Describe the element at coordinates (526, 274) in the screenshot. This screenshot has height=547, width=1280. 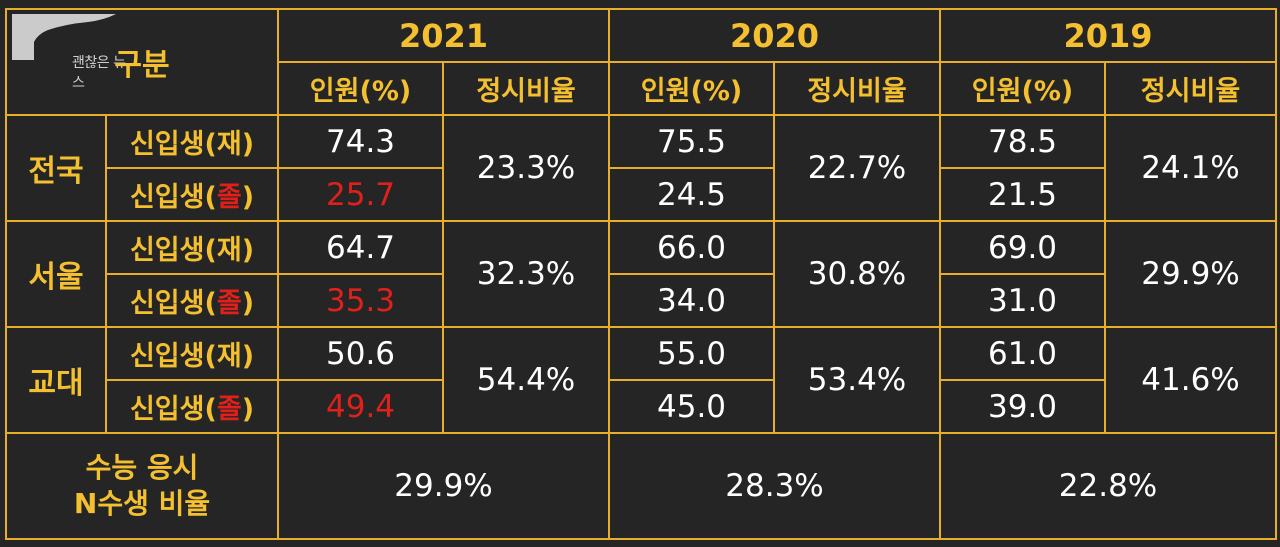
I see `ratio-cell: 32.3%` at that location.